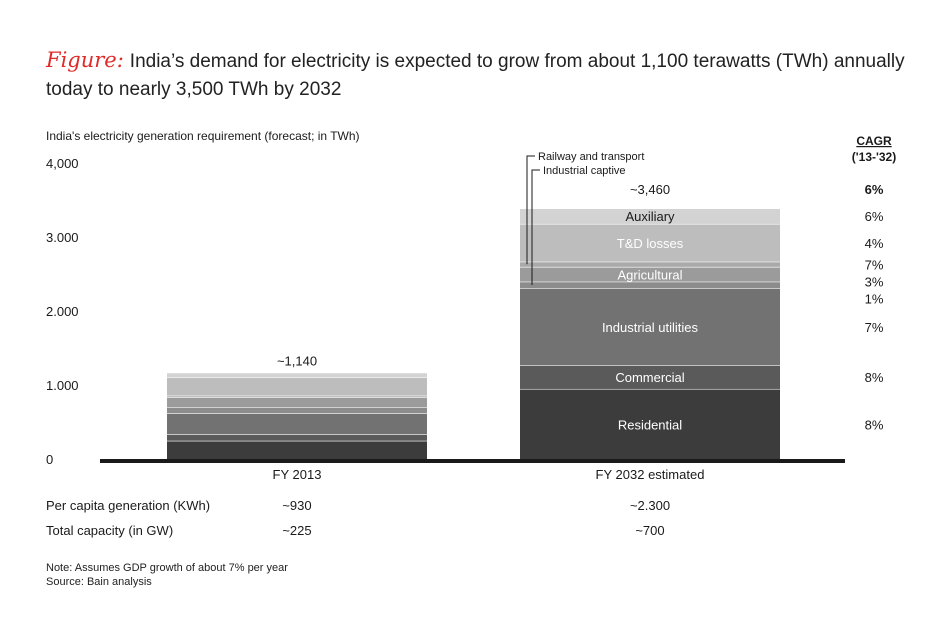 This screenshot has height=638, width=950. I want to click on table-cell: ~700, so click(649, 530).